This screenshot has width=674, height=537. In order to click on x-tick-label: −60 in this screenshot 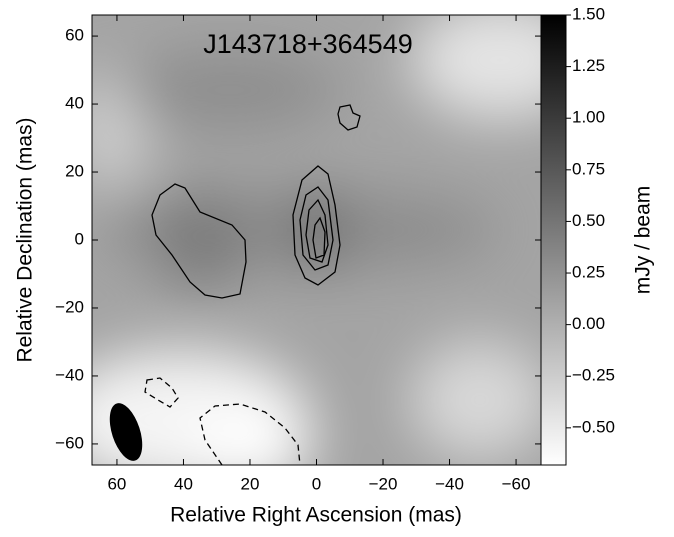, I will do `click(516, 483)`.